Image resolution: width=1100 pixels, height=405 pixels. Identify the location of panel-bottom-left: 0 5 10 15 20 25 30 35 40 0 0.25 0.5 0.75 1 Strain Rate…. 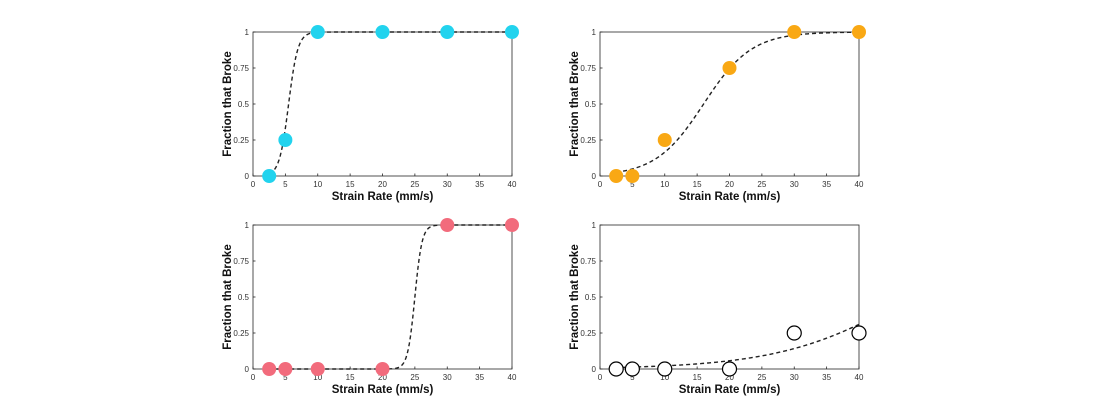
(370, 307).